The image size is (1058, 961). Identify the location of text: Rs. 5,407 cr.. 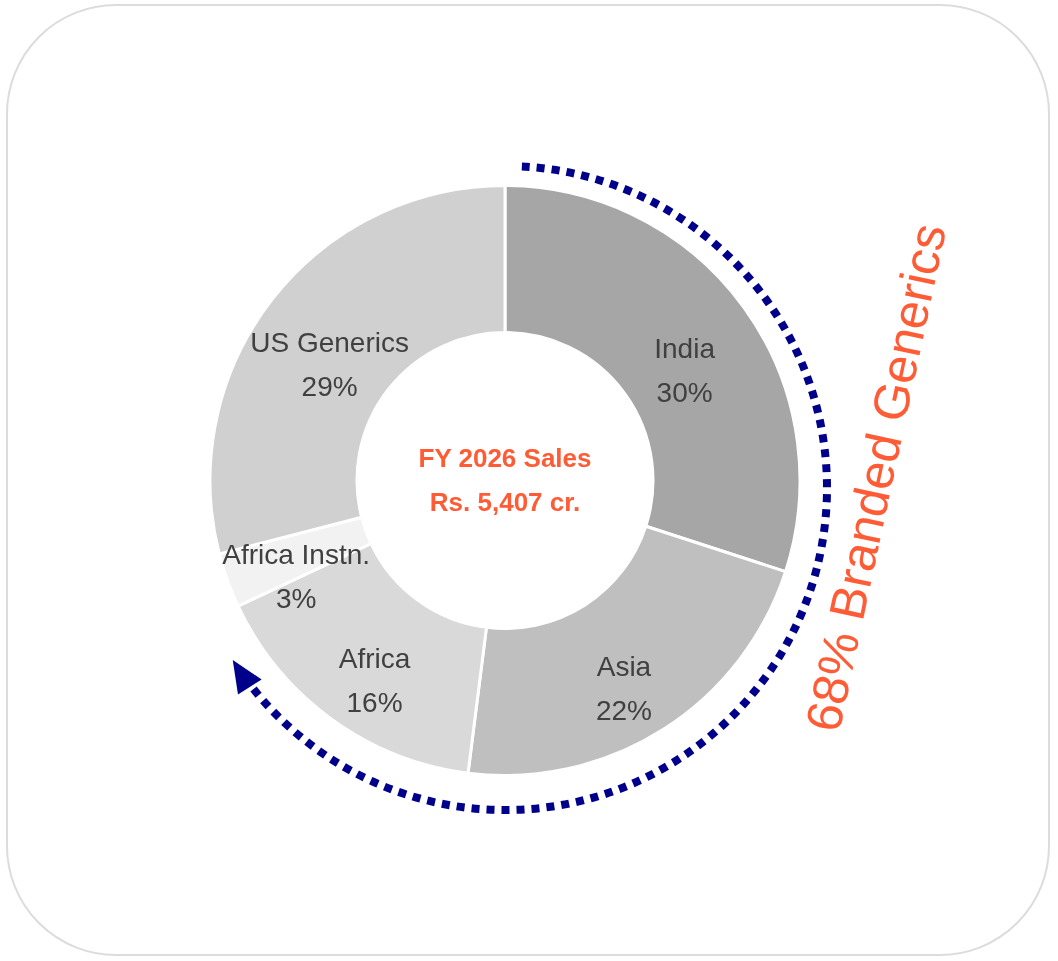
(505, 501).